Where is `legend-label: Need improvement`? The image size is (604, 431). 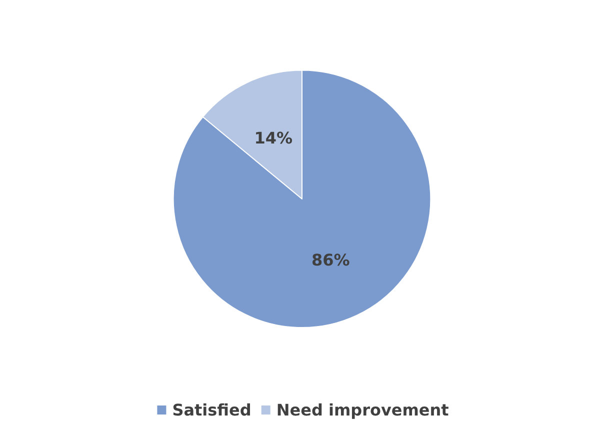
legend-label: Need improvement is located at coordinates (363, 410).